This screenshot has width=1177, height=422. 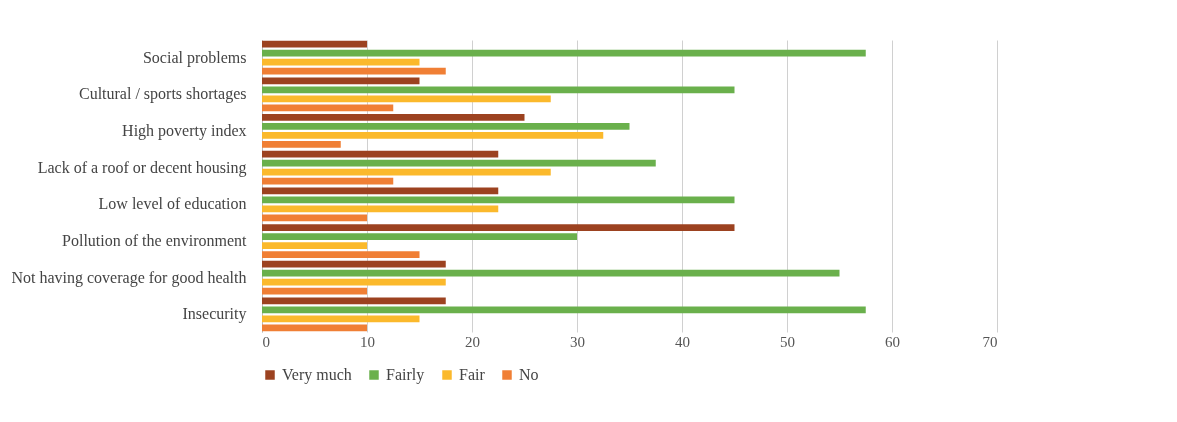 I want to click on y-tick-label: Cultural / sports shortages, so click(x=162, y=94).